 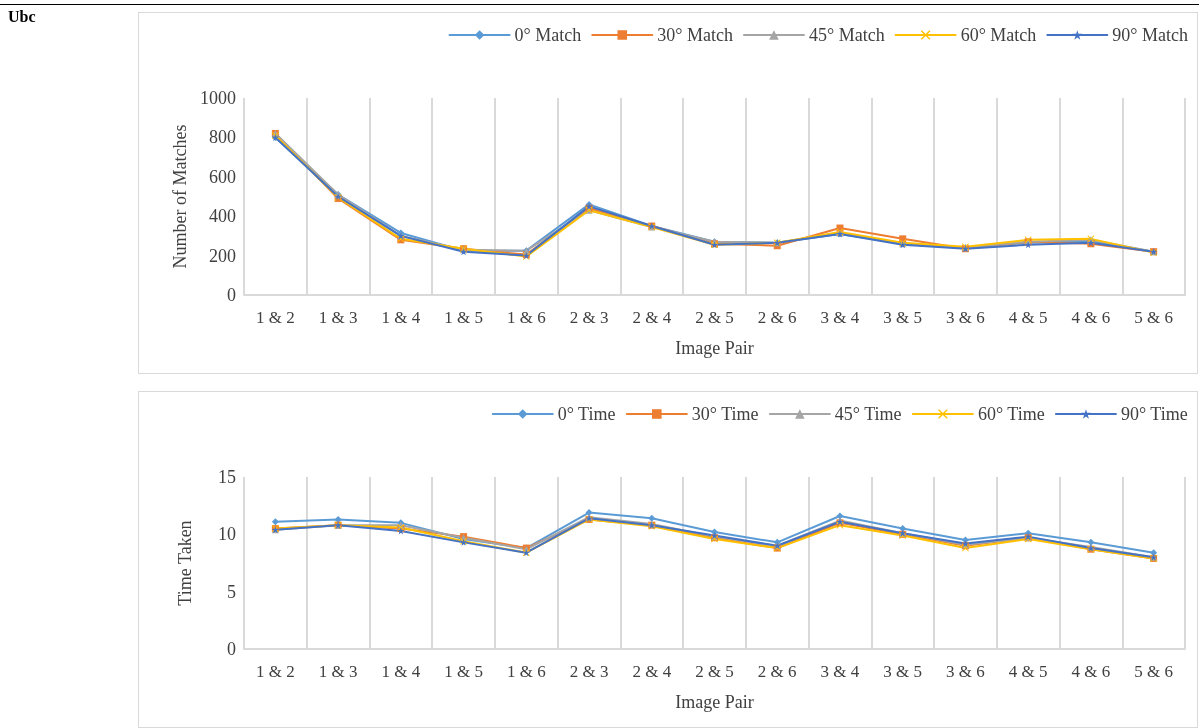 I want to click on legend-label: 60° Match, so click(x=998, y=35).